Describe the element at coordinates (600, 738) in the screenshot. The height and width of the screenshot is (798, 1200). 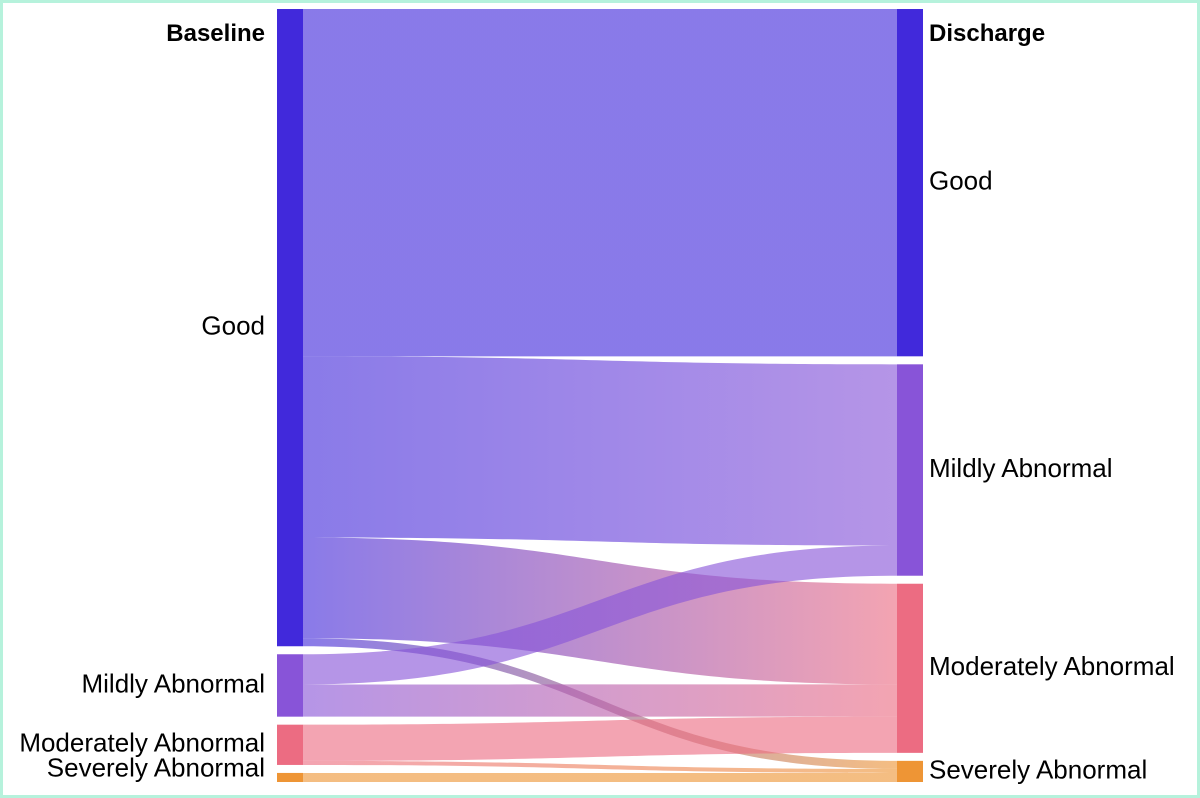
I see `link-b-mod-to-d-mod` at that location.